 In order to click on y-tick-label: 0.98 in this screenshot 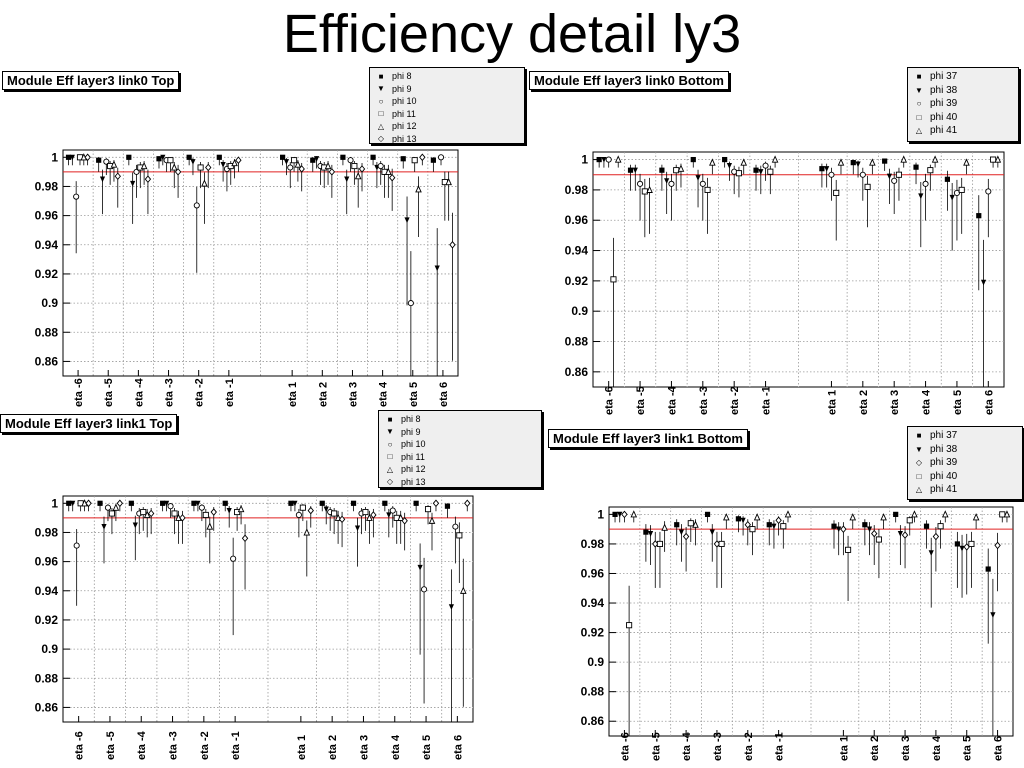, I will do `click(577, 190)`.